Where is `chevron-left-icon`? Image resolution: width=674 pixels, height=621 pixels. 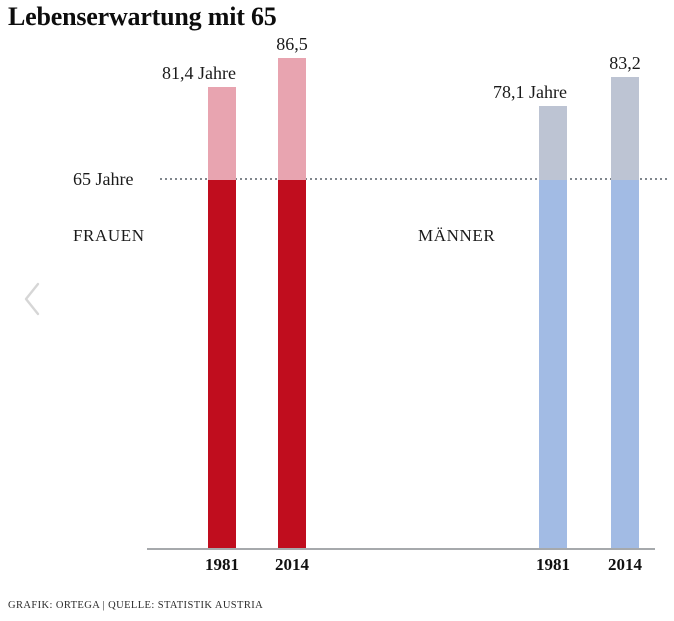
chevron-left-icon is located at coordinates (32, 298).